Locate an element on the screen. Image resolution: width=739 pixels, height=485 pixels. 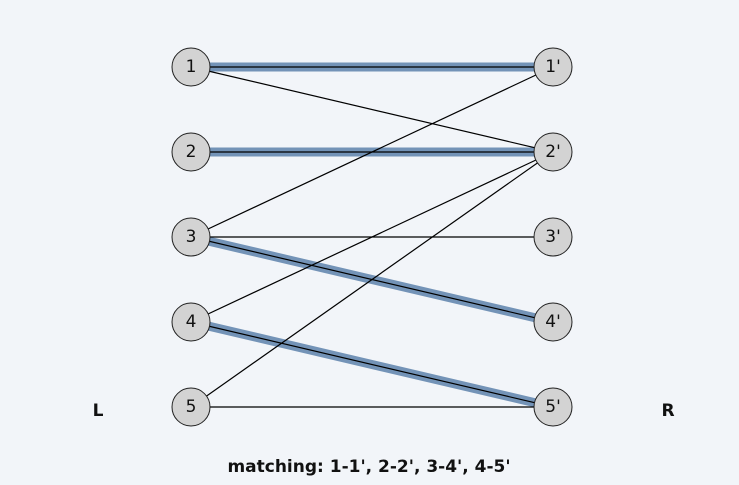
left-side-label: L is located at coordinates (98, 411).